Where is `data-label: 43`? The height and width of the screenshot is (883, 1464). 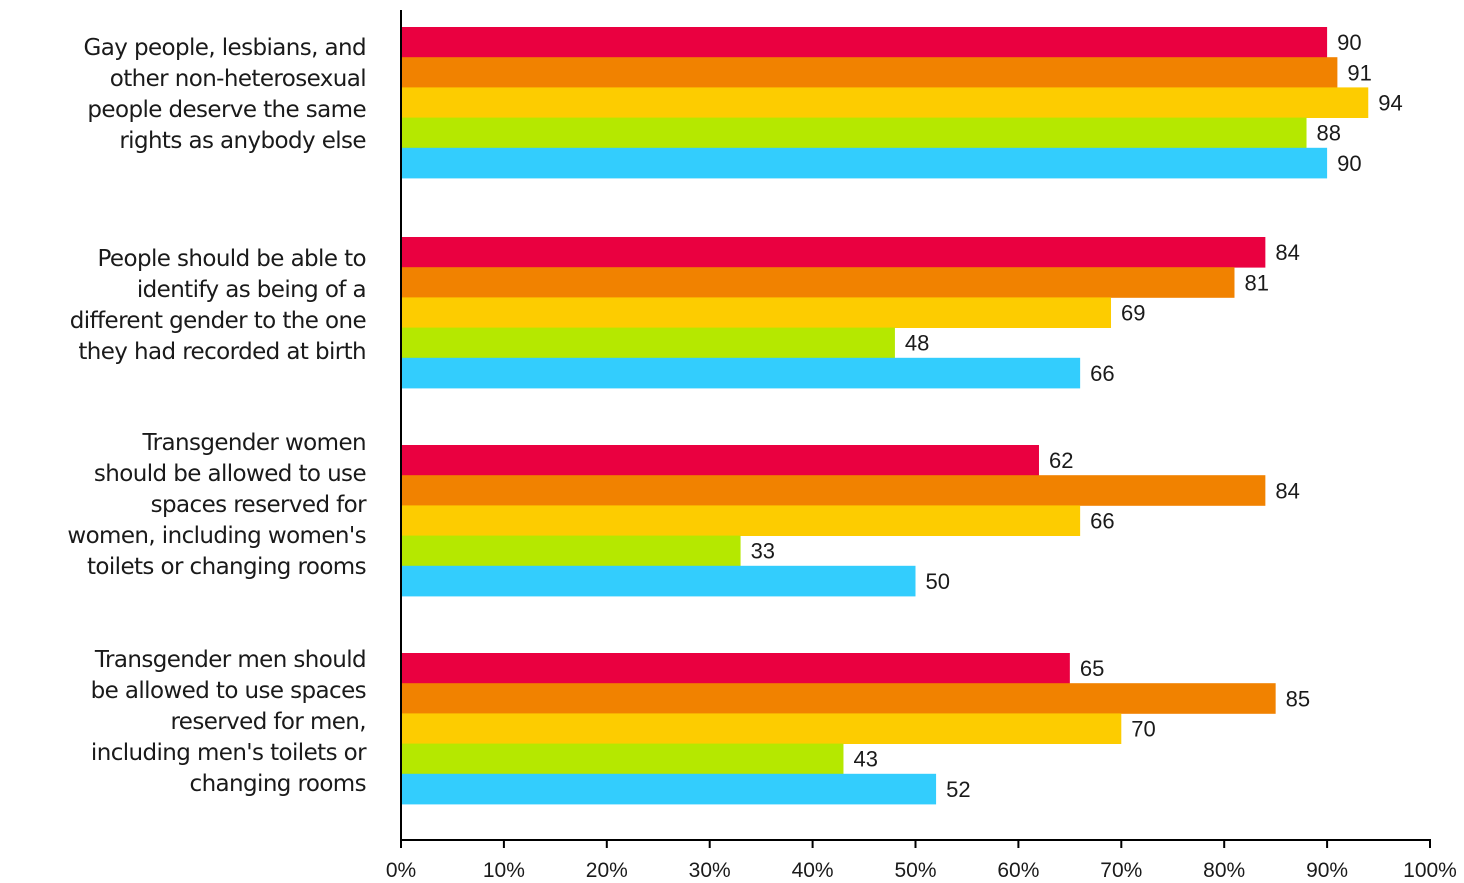
data-label: 43 is located at coordinates (865, 759).